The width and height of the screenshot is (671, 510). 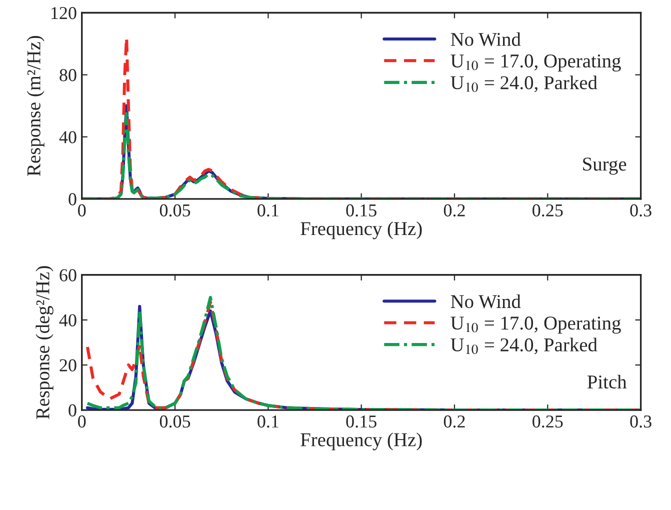 I want to click on annotation: Pitch, so click(x=607, y=381).